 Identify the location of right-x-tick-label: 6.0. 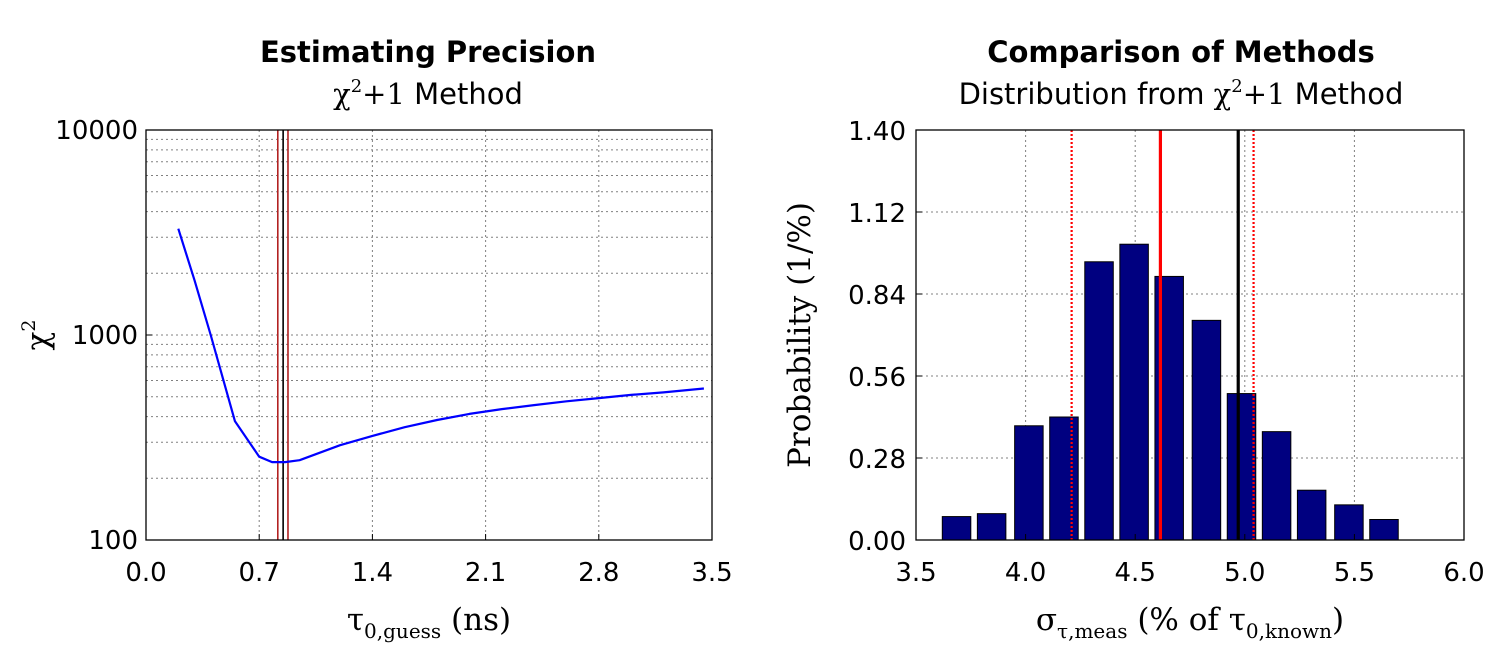
(1463, 573).